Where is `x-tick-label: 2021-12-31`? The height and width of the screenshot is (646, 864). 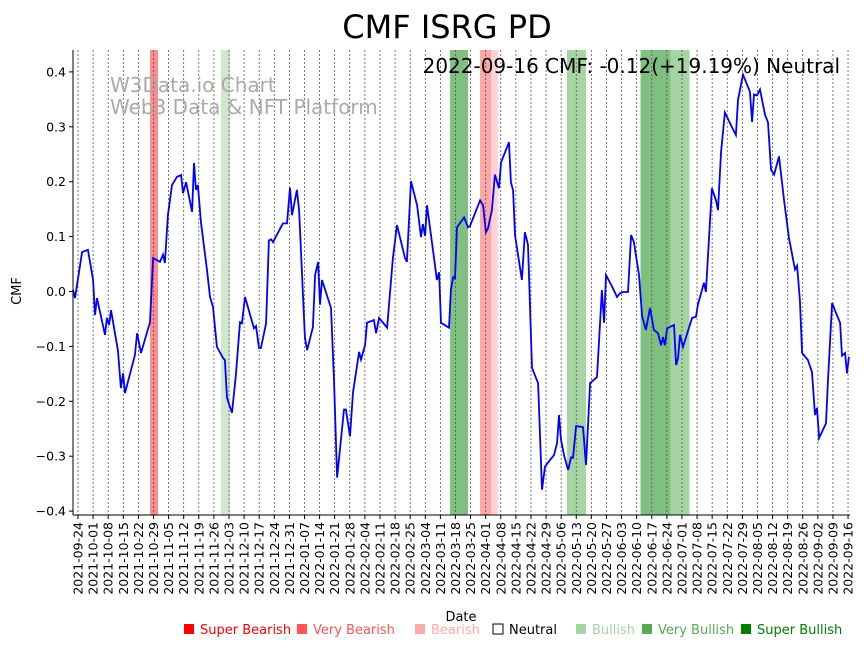 x-tick-label: 2021-12-31 is located at coordinates (289, 558).